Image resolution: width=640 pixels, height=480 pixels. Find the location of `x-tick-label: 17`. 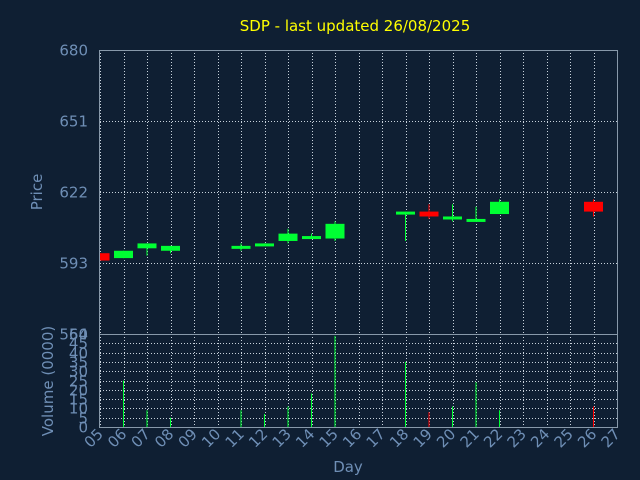

x-tick-label: 17 is located at coordinates (376, 438).